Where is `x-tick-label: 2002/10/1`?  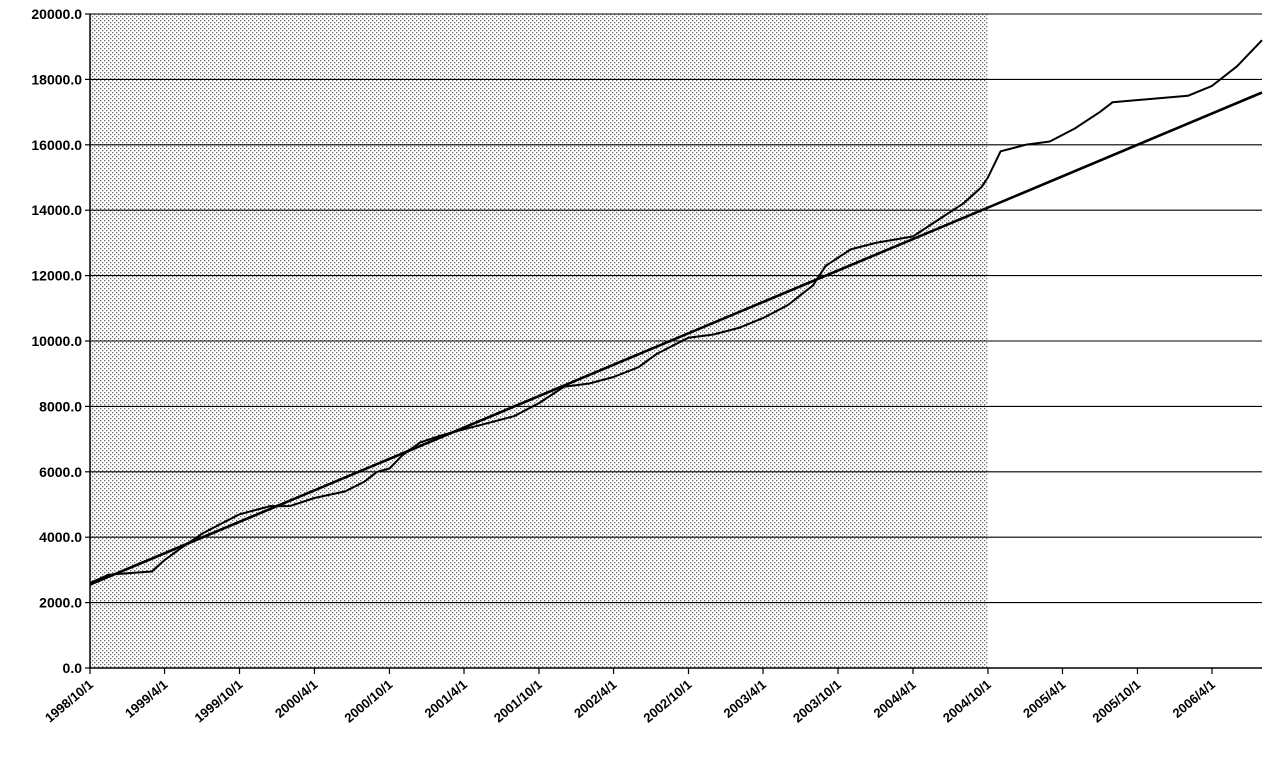
x-tick-label: 2002/10/1 is located at coordinates (667, 701).